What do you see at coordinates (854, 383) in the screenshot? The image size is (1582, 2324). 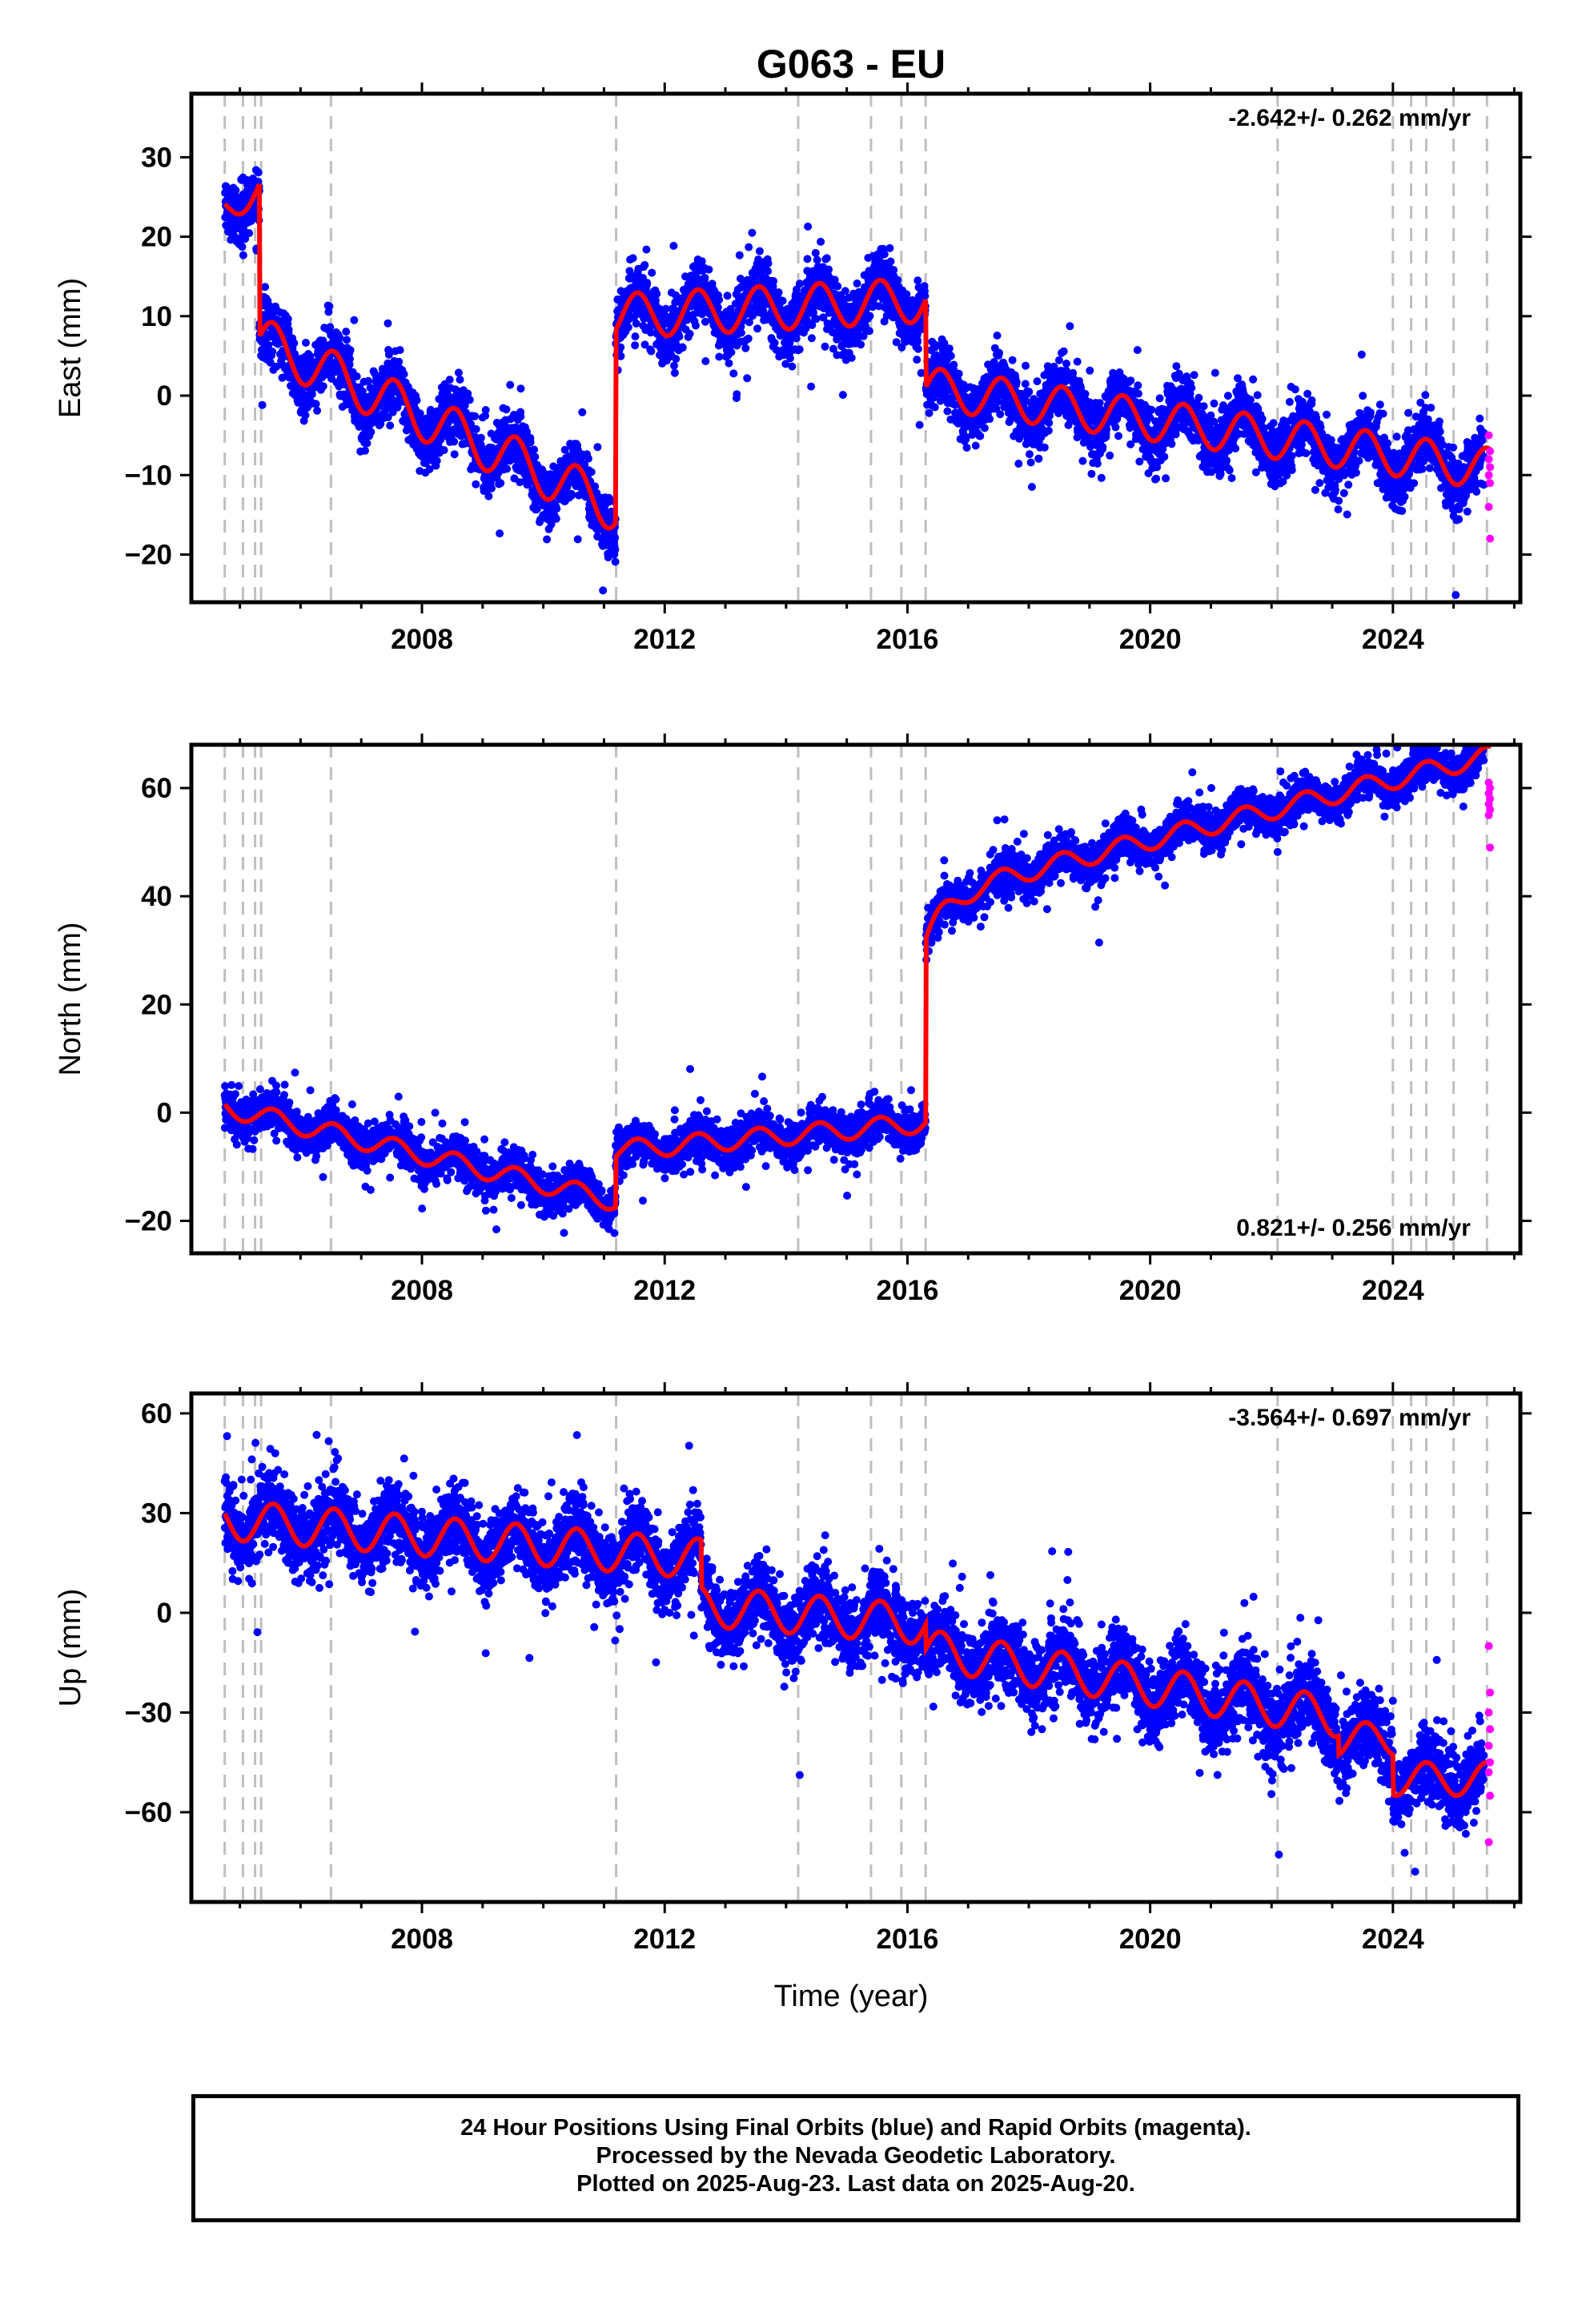 I see `final-orbit-points` at bounding box center [854, 383].